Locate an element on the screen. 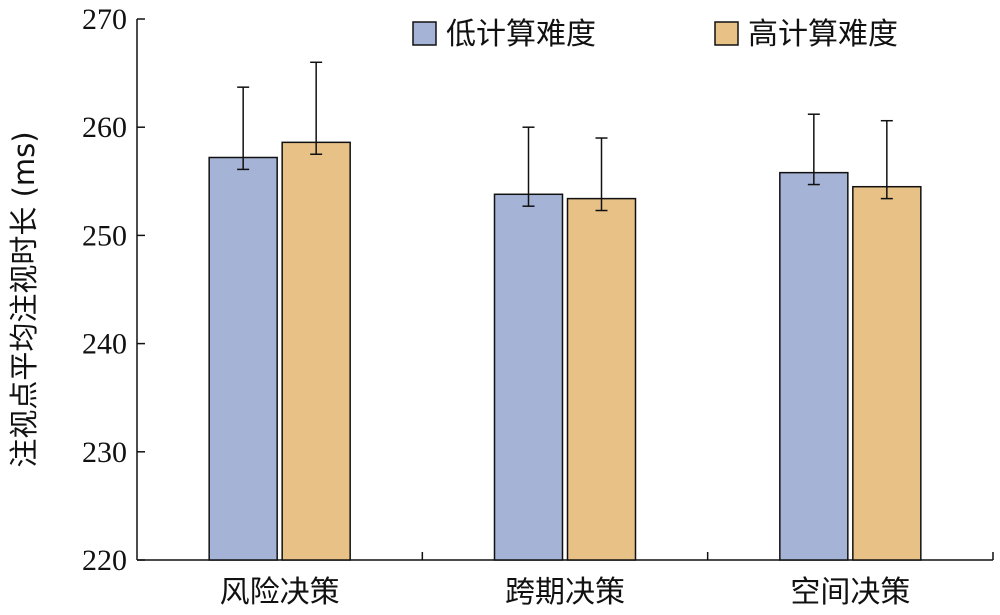 The image size is (1000, 615). x-tick-label: 跨期决策 is located at coordinates (565, 592).